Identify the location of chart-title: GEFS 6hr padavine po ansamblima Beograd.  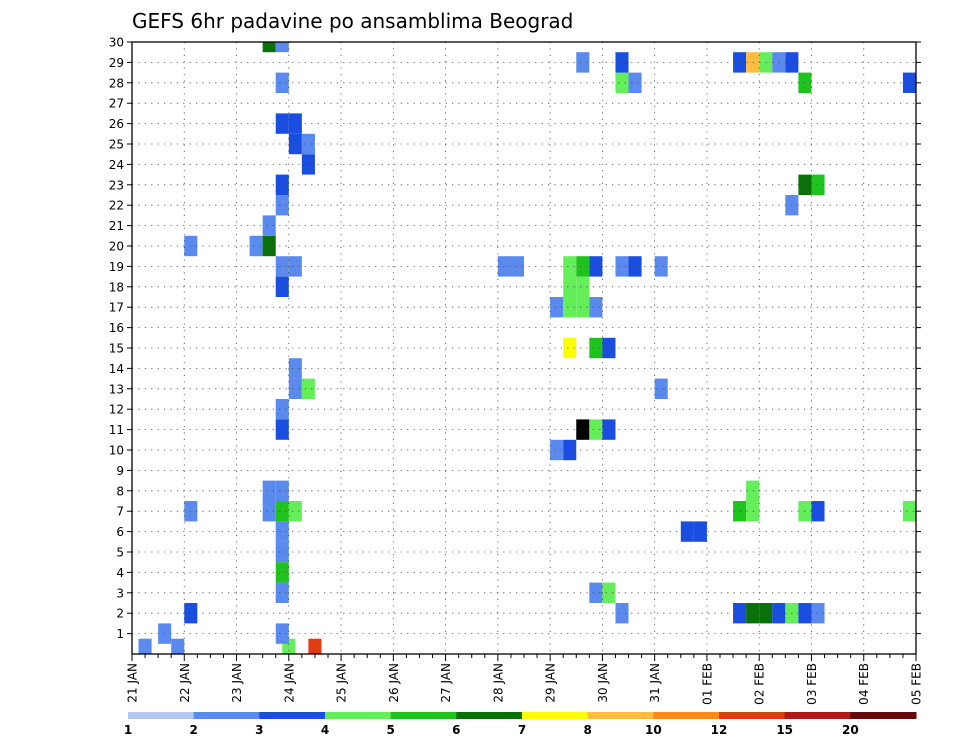
(352, 21).